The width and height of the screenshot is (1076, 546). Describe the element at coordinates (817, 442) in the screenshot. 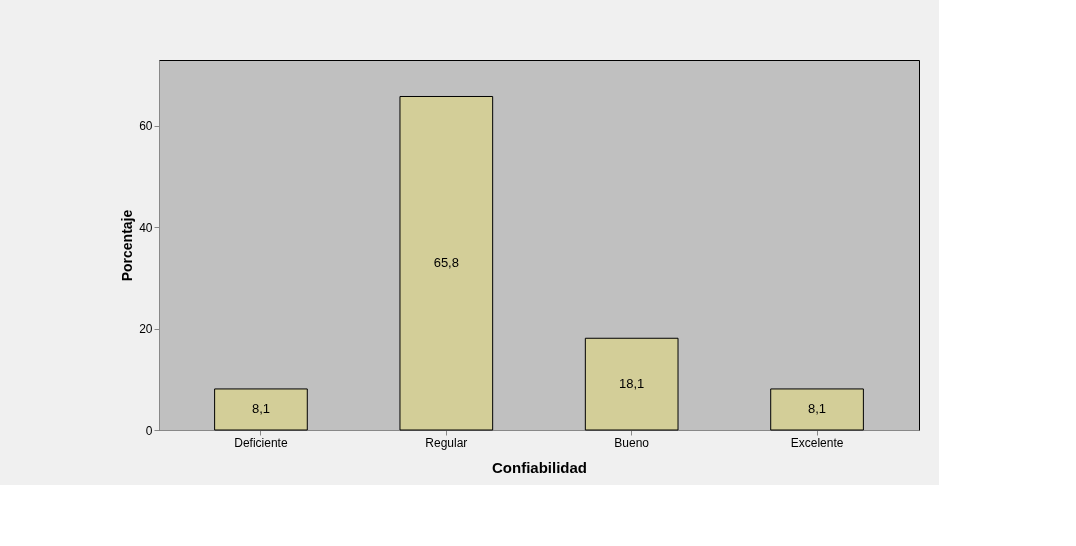

I see `x-tick-label: Excelente` at that location.